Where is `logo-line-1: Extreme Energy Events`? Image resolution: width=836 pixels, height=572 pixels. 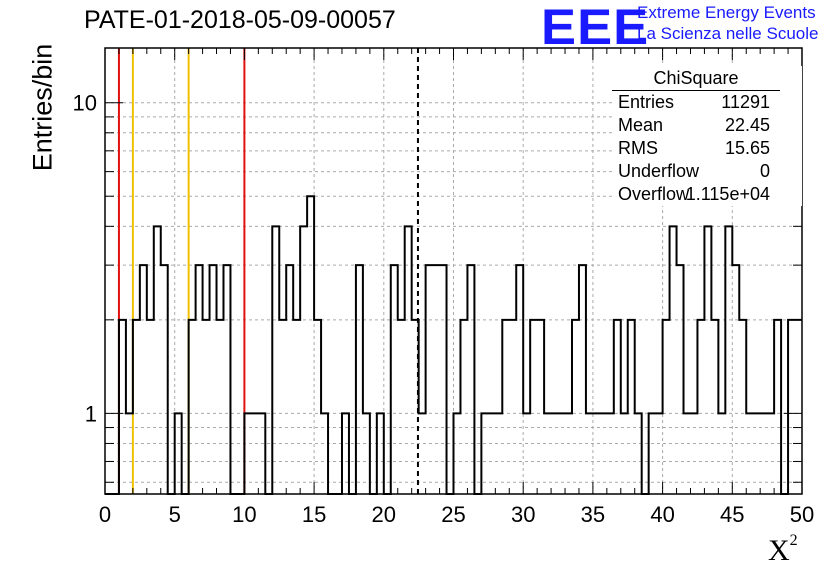 logo-line-1: Extreme Energy Events is located at coordinates (726, 12).